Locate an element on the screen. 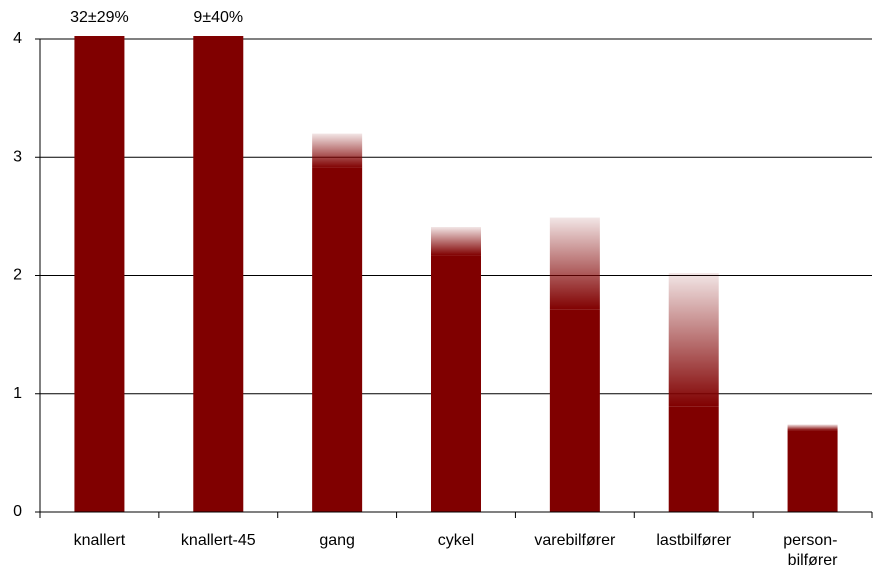 The image size is (876, 575). x-tick-label: lastbilfører is located at coordinates (693, 540).